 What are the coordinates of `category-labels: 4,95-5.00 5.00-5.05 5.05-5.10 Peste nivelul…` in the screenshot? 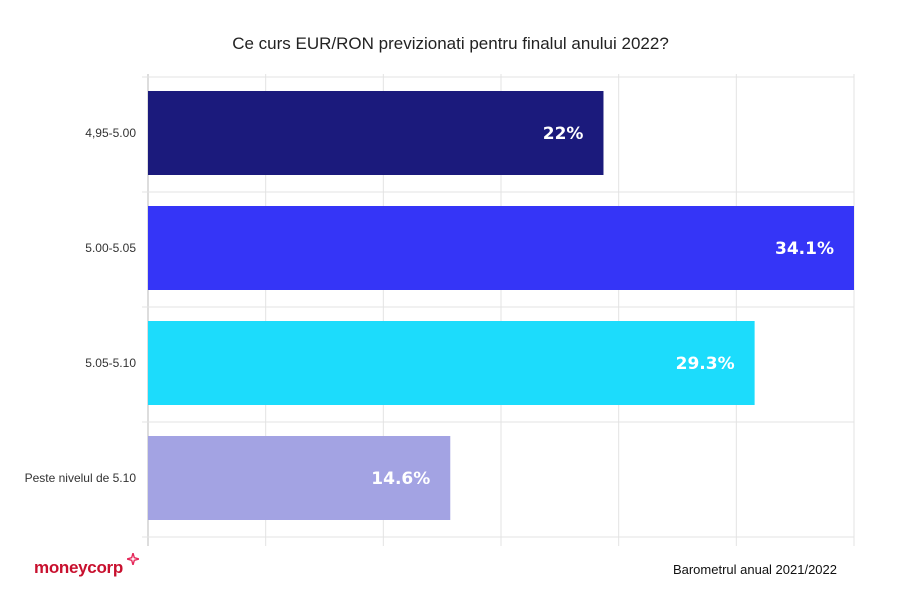 It's located at (81, 305).